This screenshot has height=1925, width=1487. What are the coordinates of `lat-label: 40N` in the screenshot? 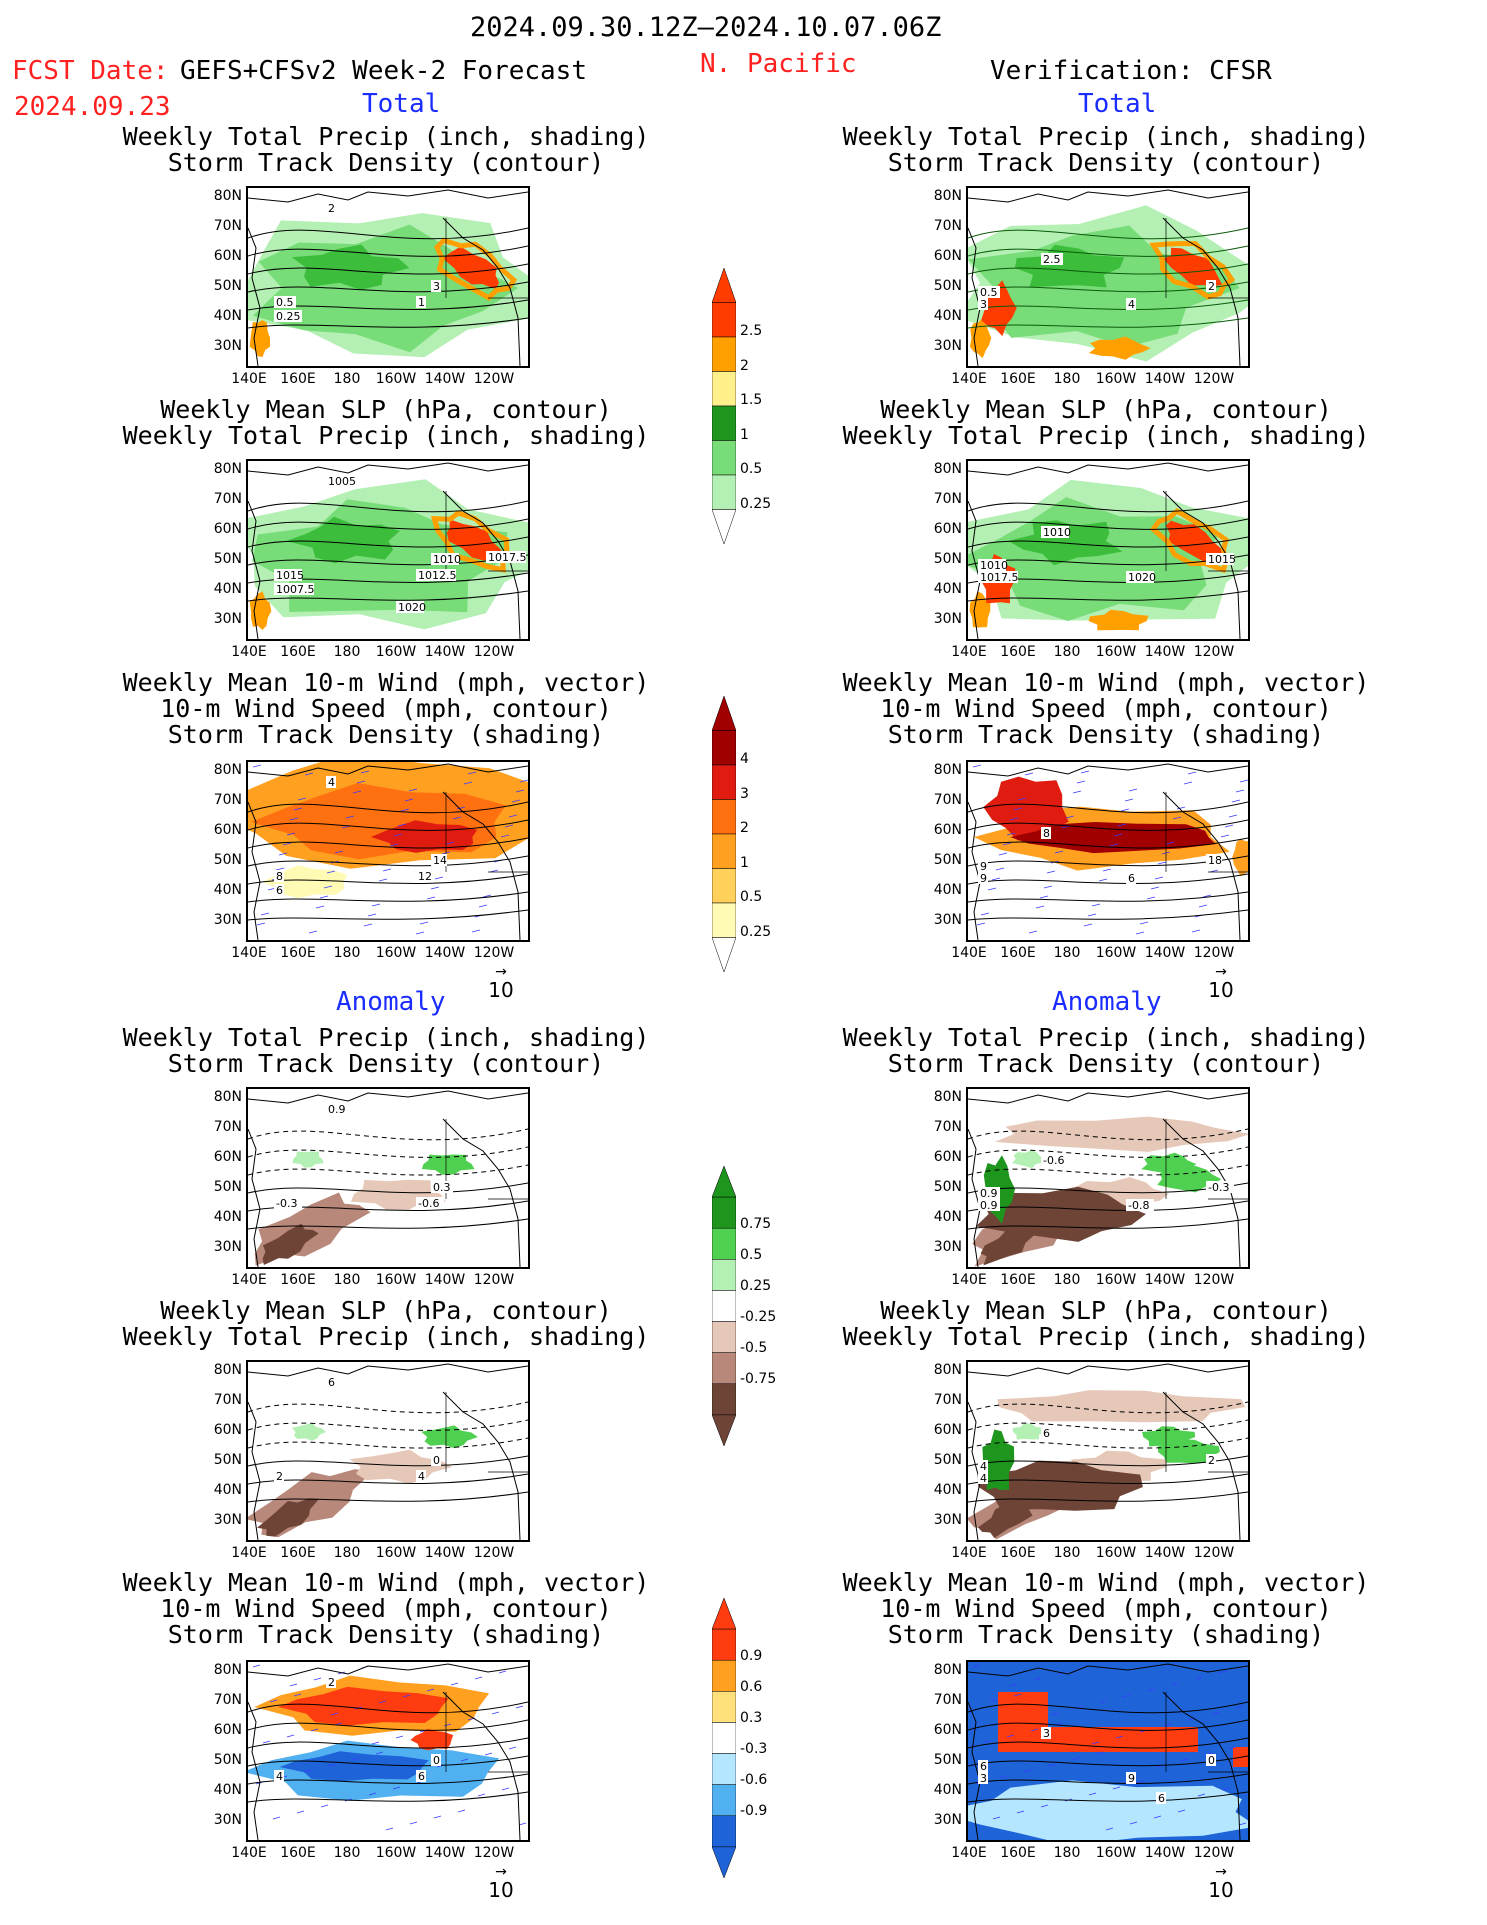 It's located at (947, 1790).